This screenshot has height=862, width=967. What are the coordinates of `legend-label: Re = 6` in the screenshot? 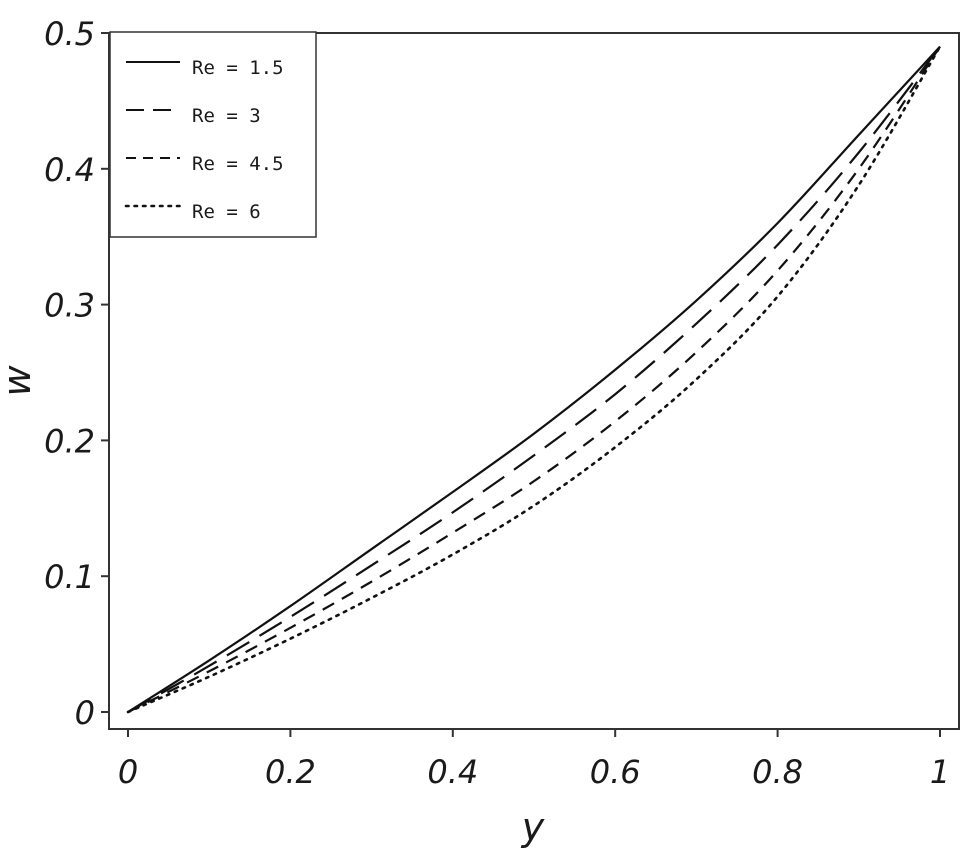 It's located at (226, 212).